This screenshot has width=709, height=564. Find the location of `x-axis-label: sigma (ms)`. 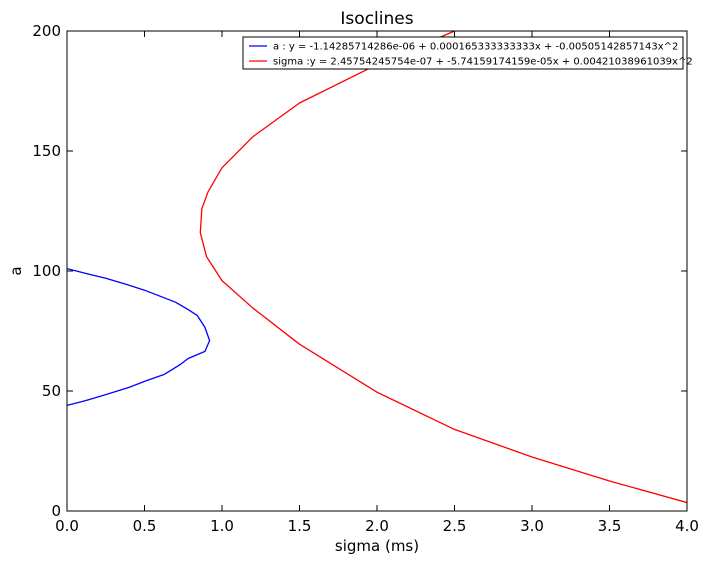

x-axis-label: sigma (ms) is located at coordinates (377, 546).